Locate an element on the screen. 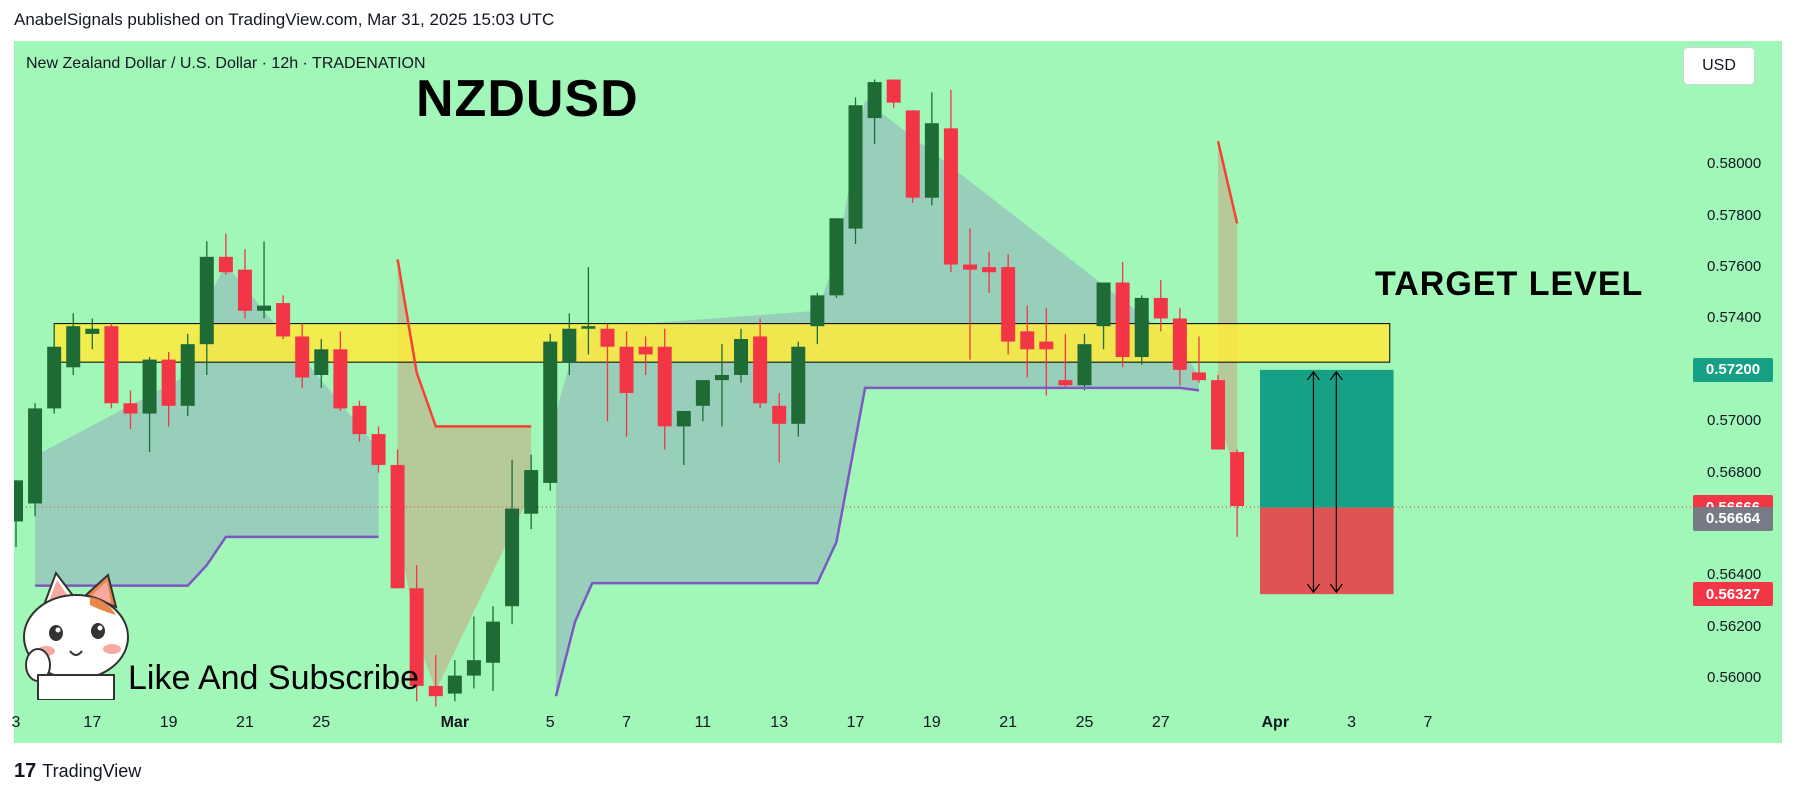  footer: 17 TradingView is located at coordinates (77, 771).